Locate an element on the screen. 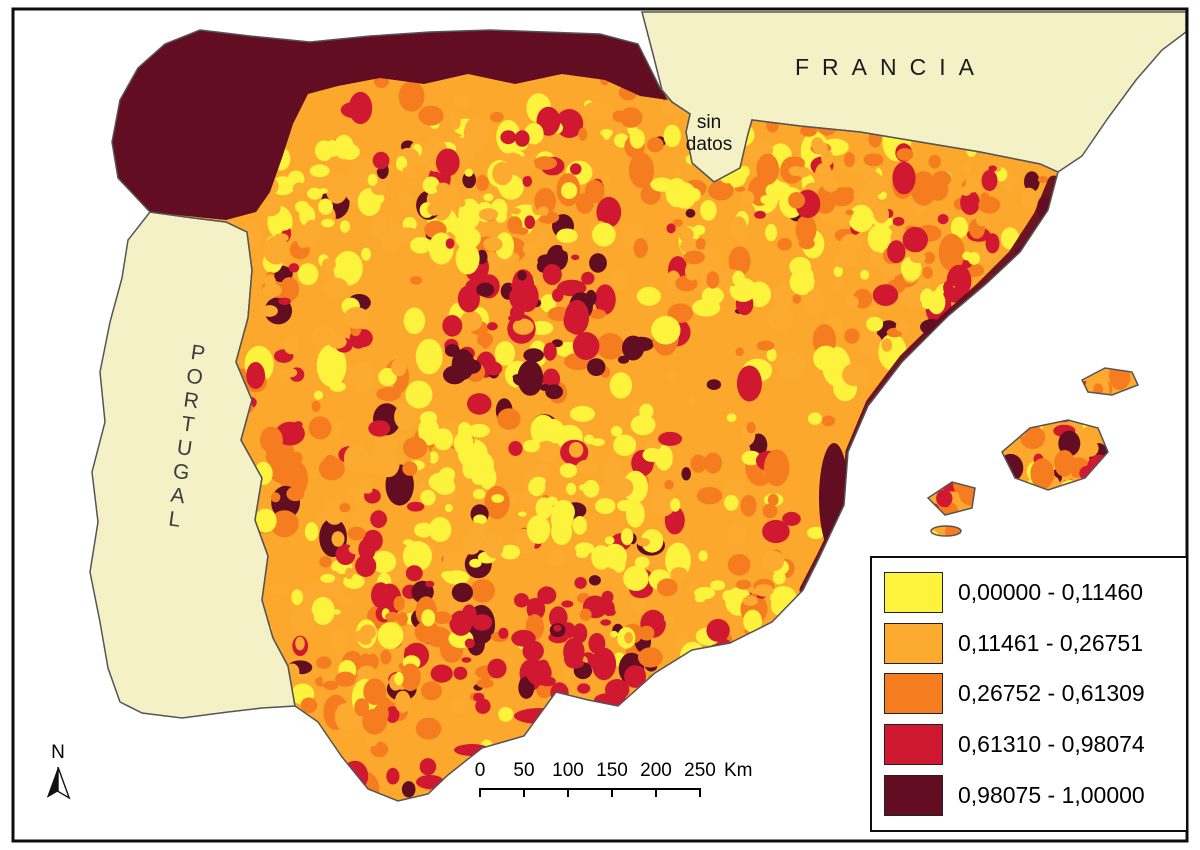  scale-bar-line is located at coordinates (590, 789).